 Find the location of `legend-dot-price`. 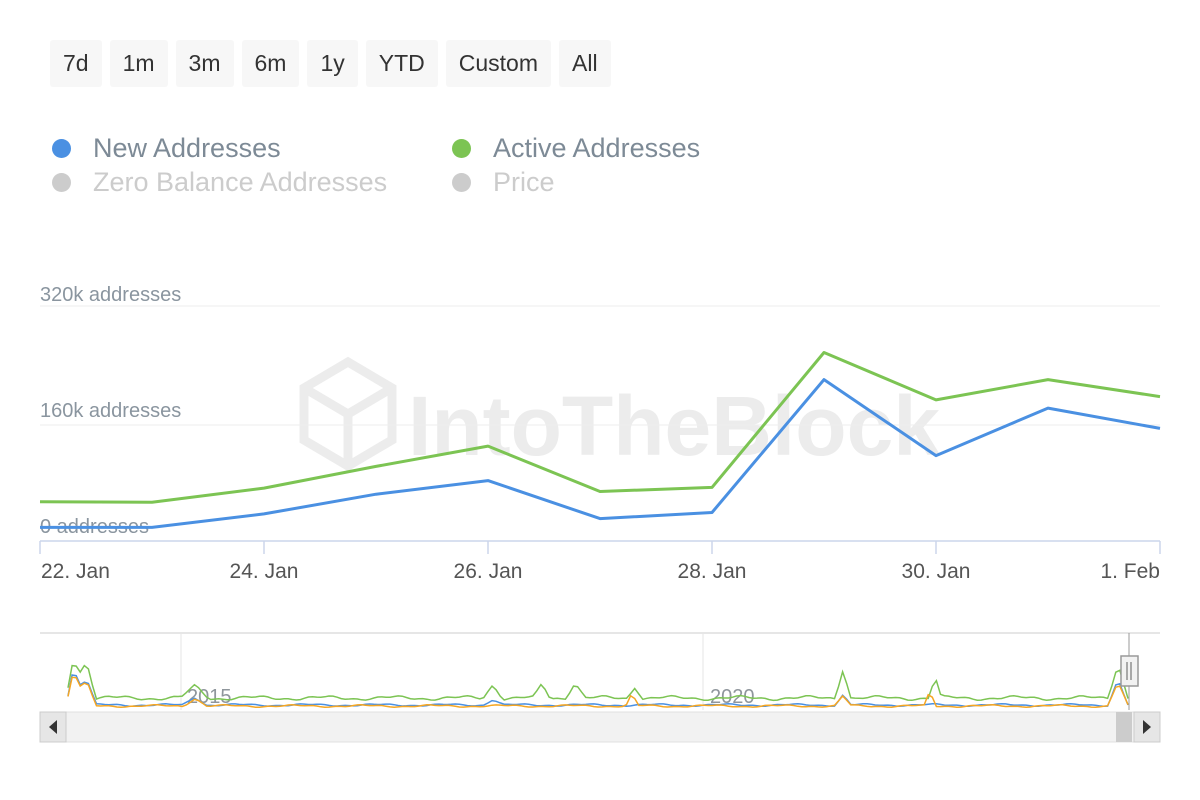

legend-dot-price is located at coordinates (461, 182).